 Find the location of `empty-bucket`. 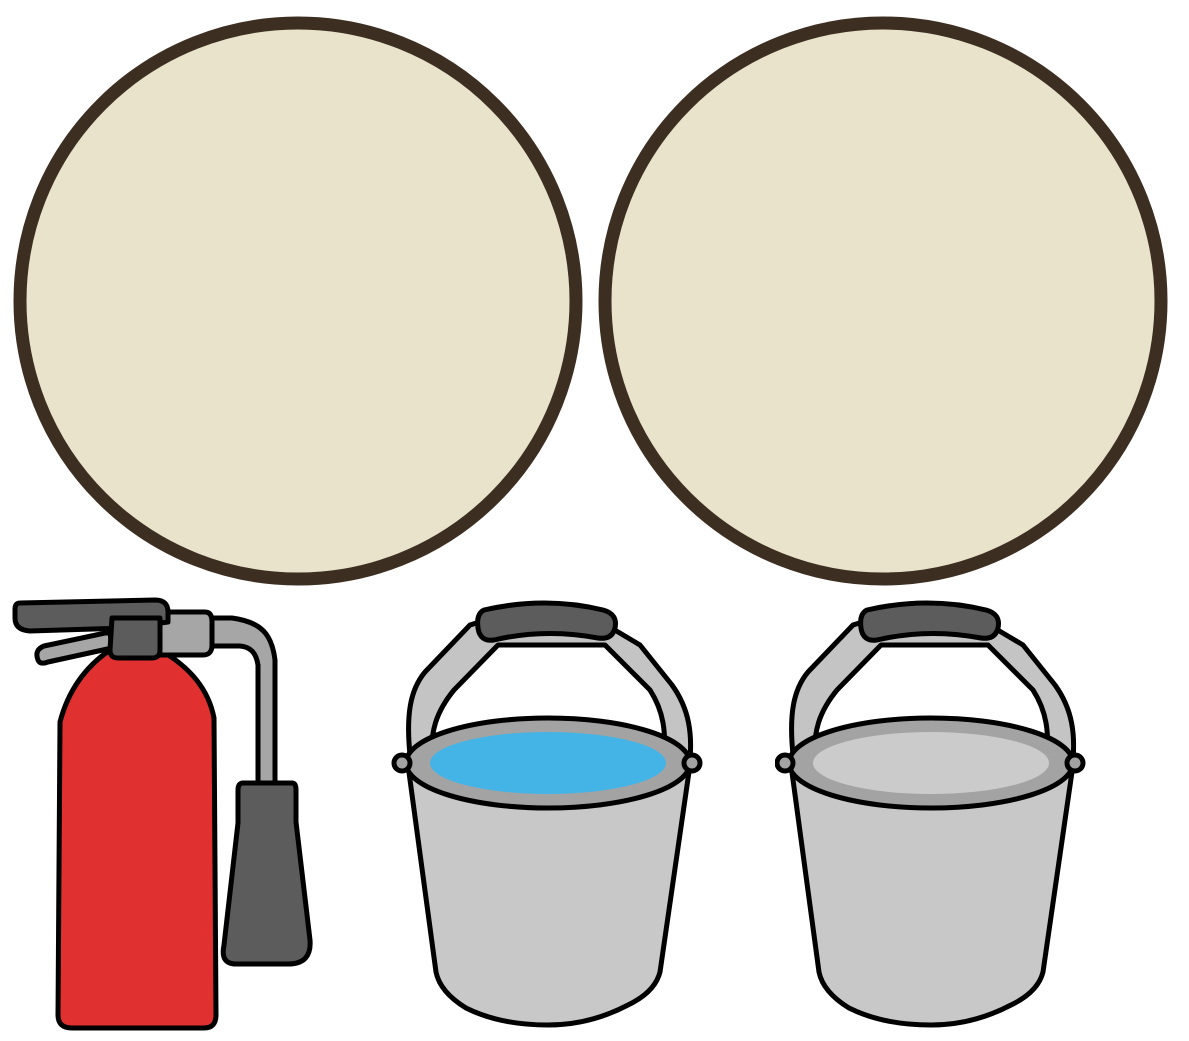

empty-bucket is located at coordinates (935, 815).